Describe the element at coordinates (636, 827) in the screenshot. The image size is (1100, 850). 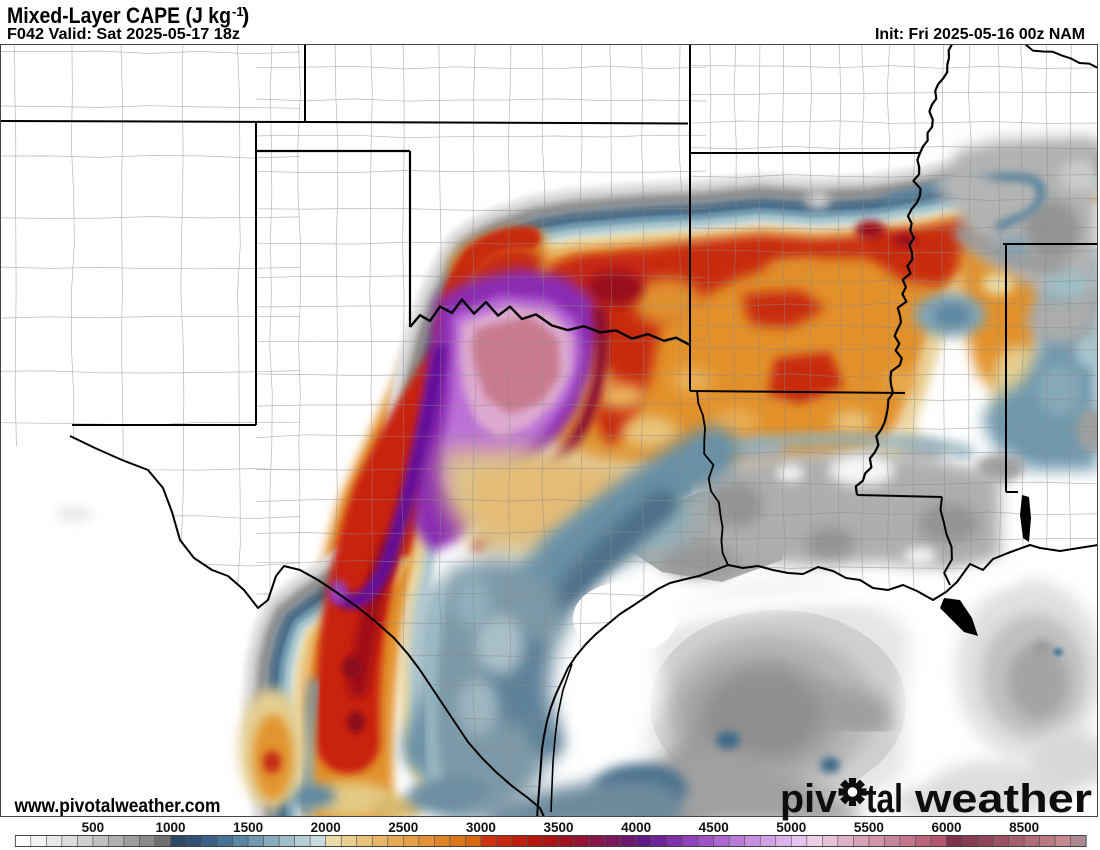
I see `svg-text: 4000` at that location.